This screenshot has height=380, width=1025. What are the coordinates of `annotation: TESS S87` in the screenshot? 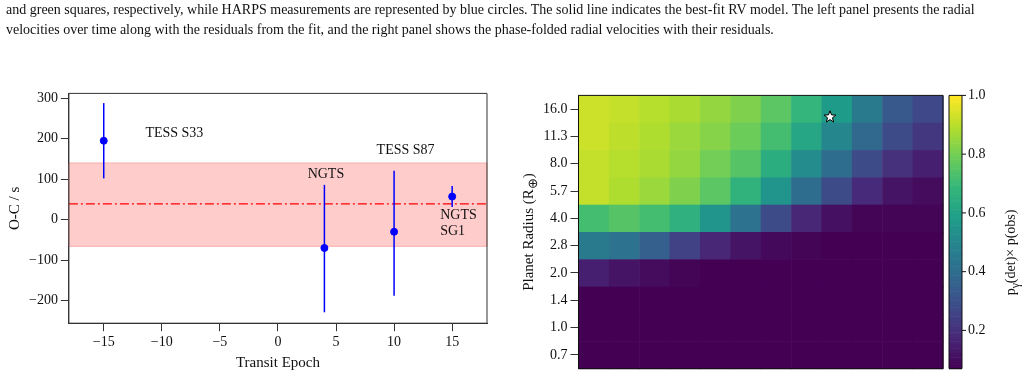 It's located at (405, 149).